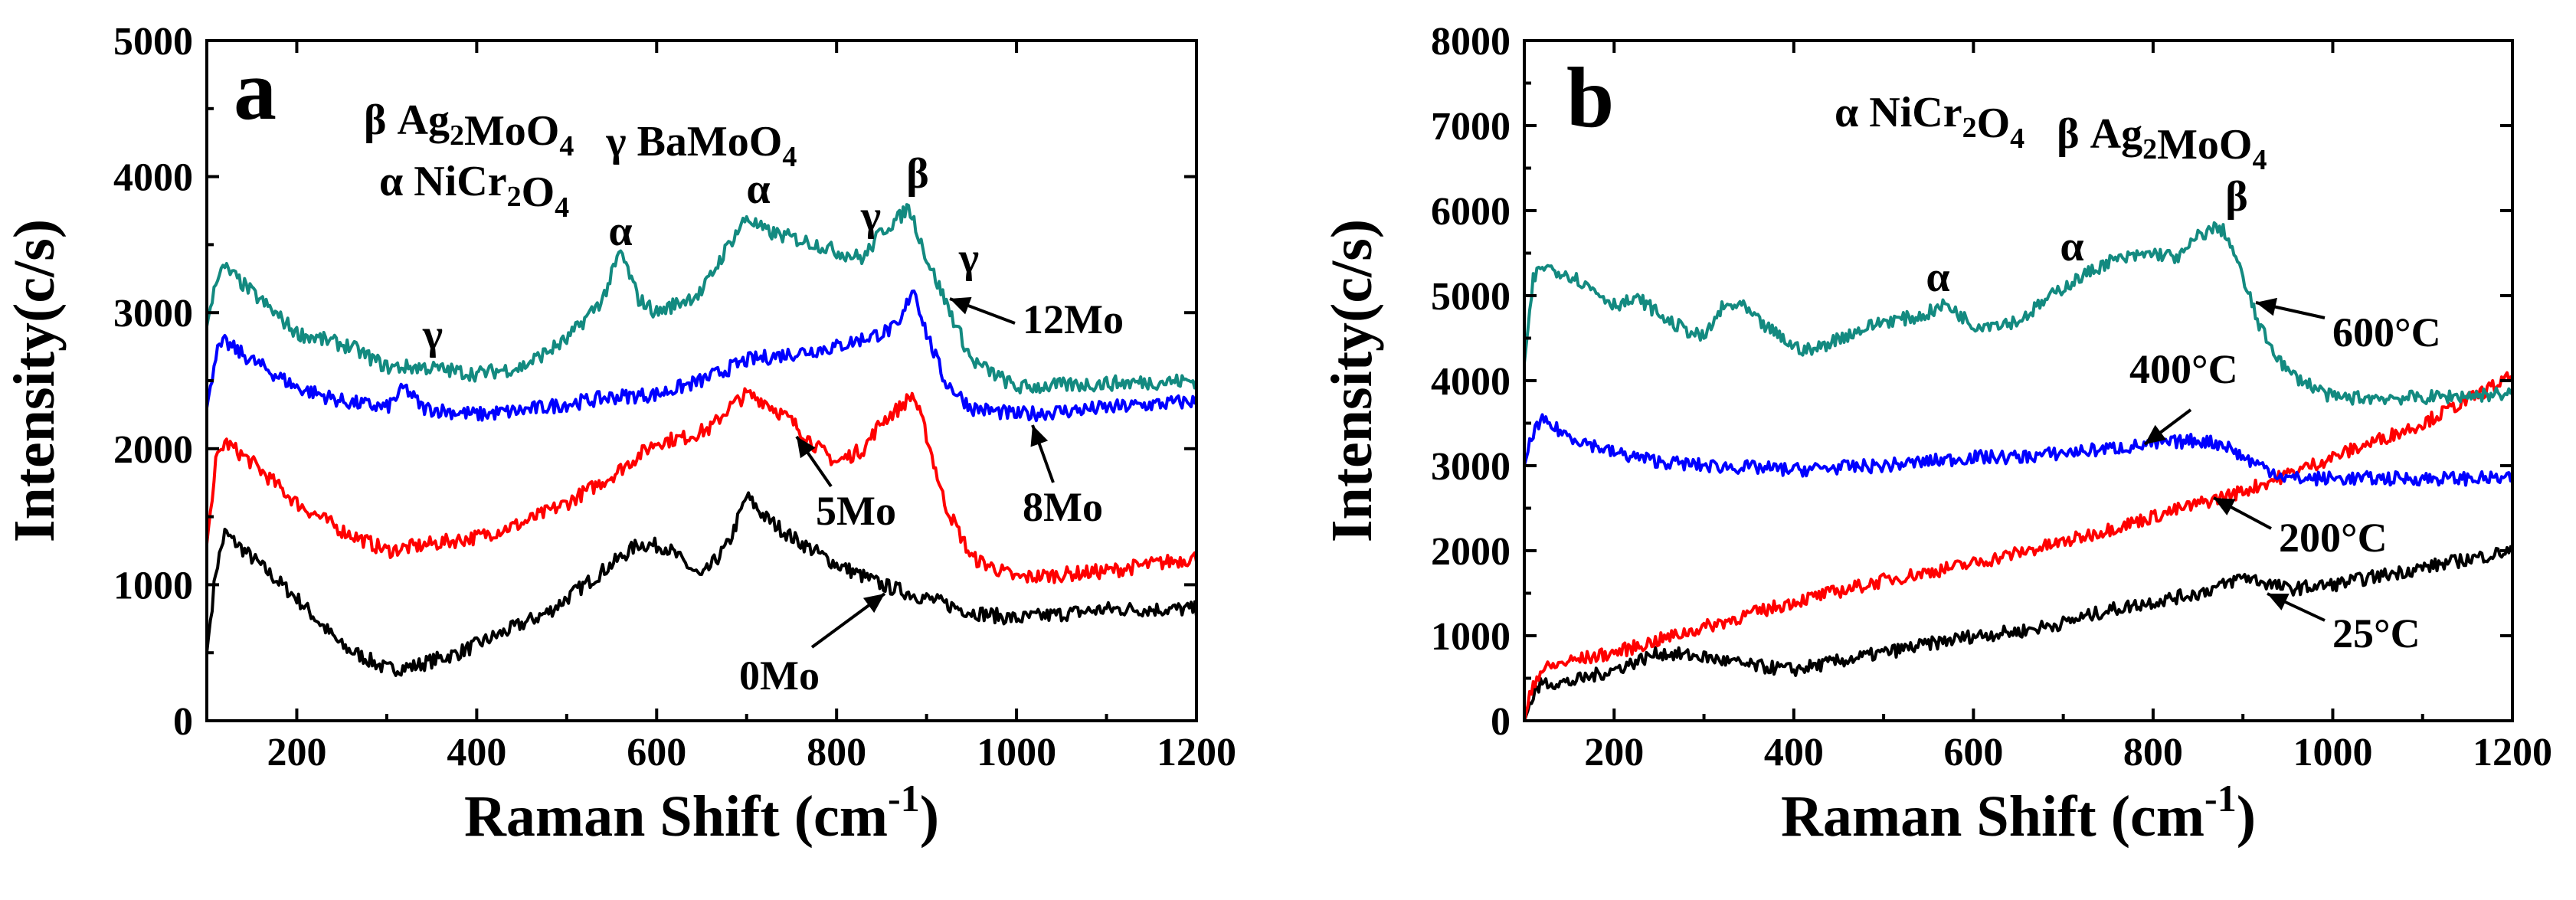 This screenshot has height=900, width=2576. What do you see at coordinates (701, 486) in the screenshot?
I see `series-line-5mo` at bounding box center [701, 486].